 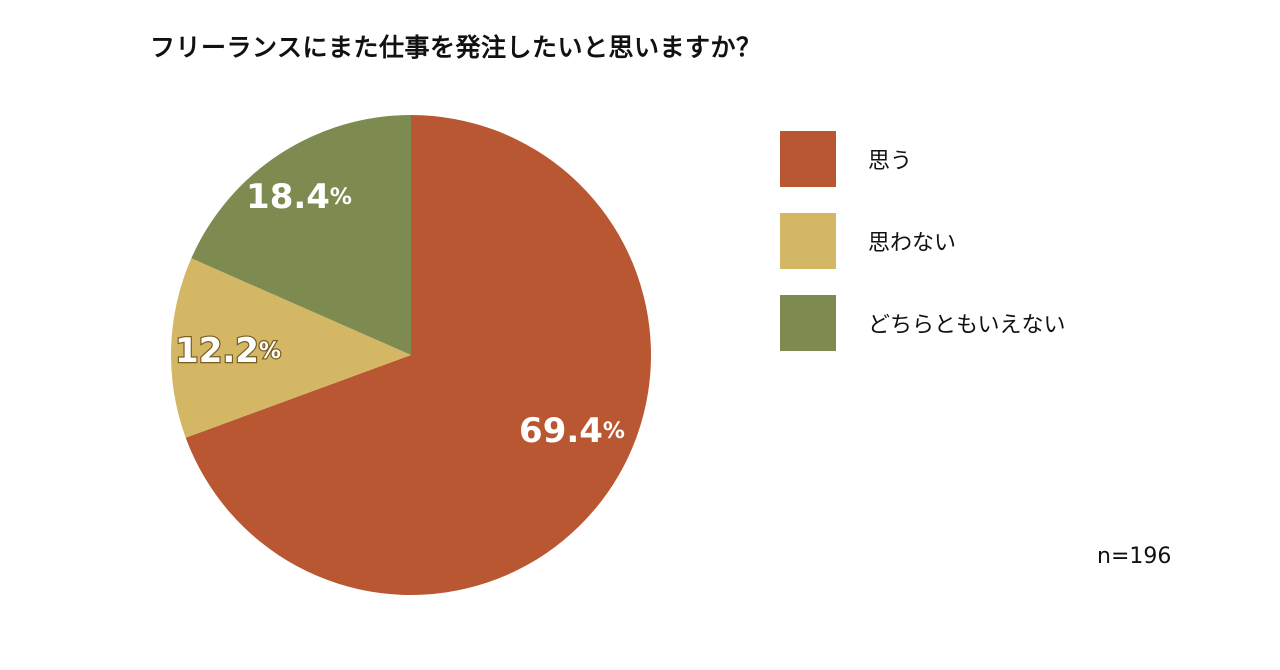 What do you see at coordinates (299, 197) in the screenshot?
I see `data-label-neutral: 18.4%` at bounding box center [299, 197].